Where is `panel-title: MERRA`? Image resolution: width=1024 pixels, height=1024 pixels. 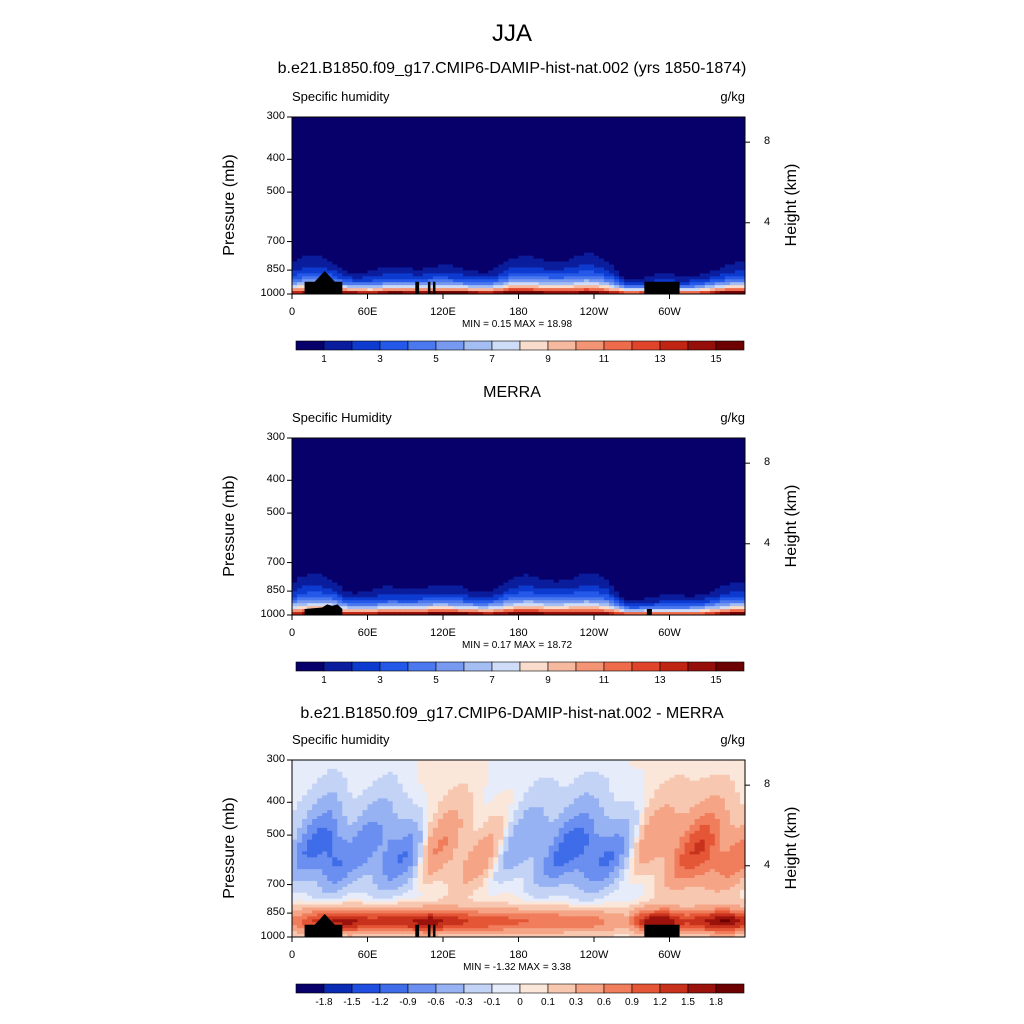
panel-title: MERRA is located at coordinates (512, 392).